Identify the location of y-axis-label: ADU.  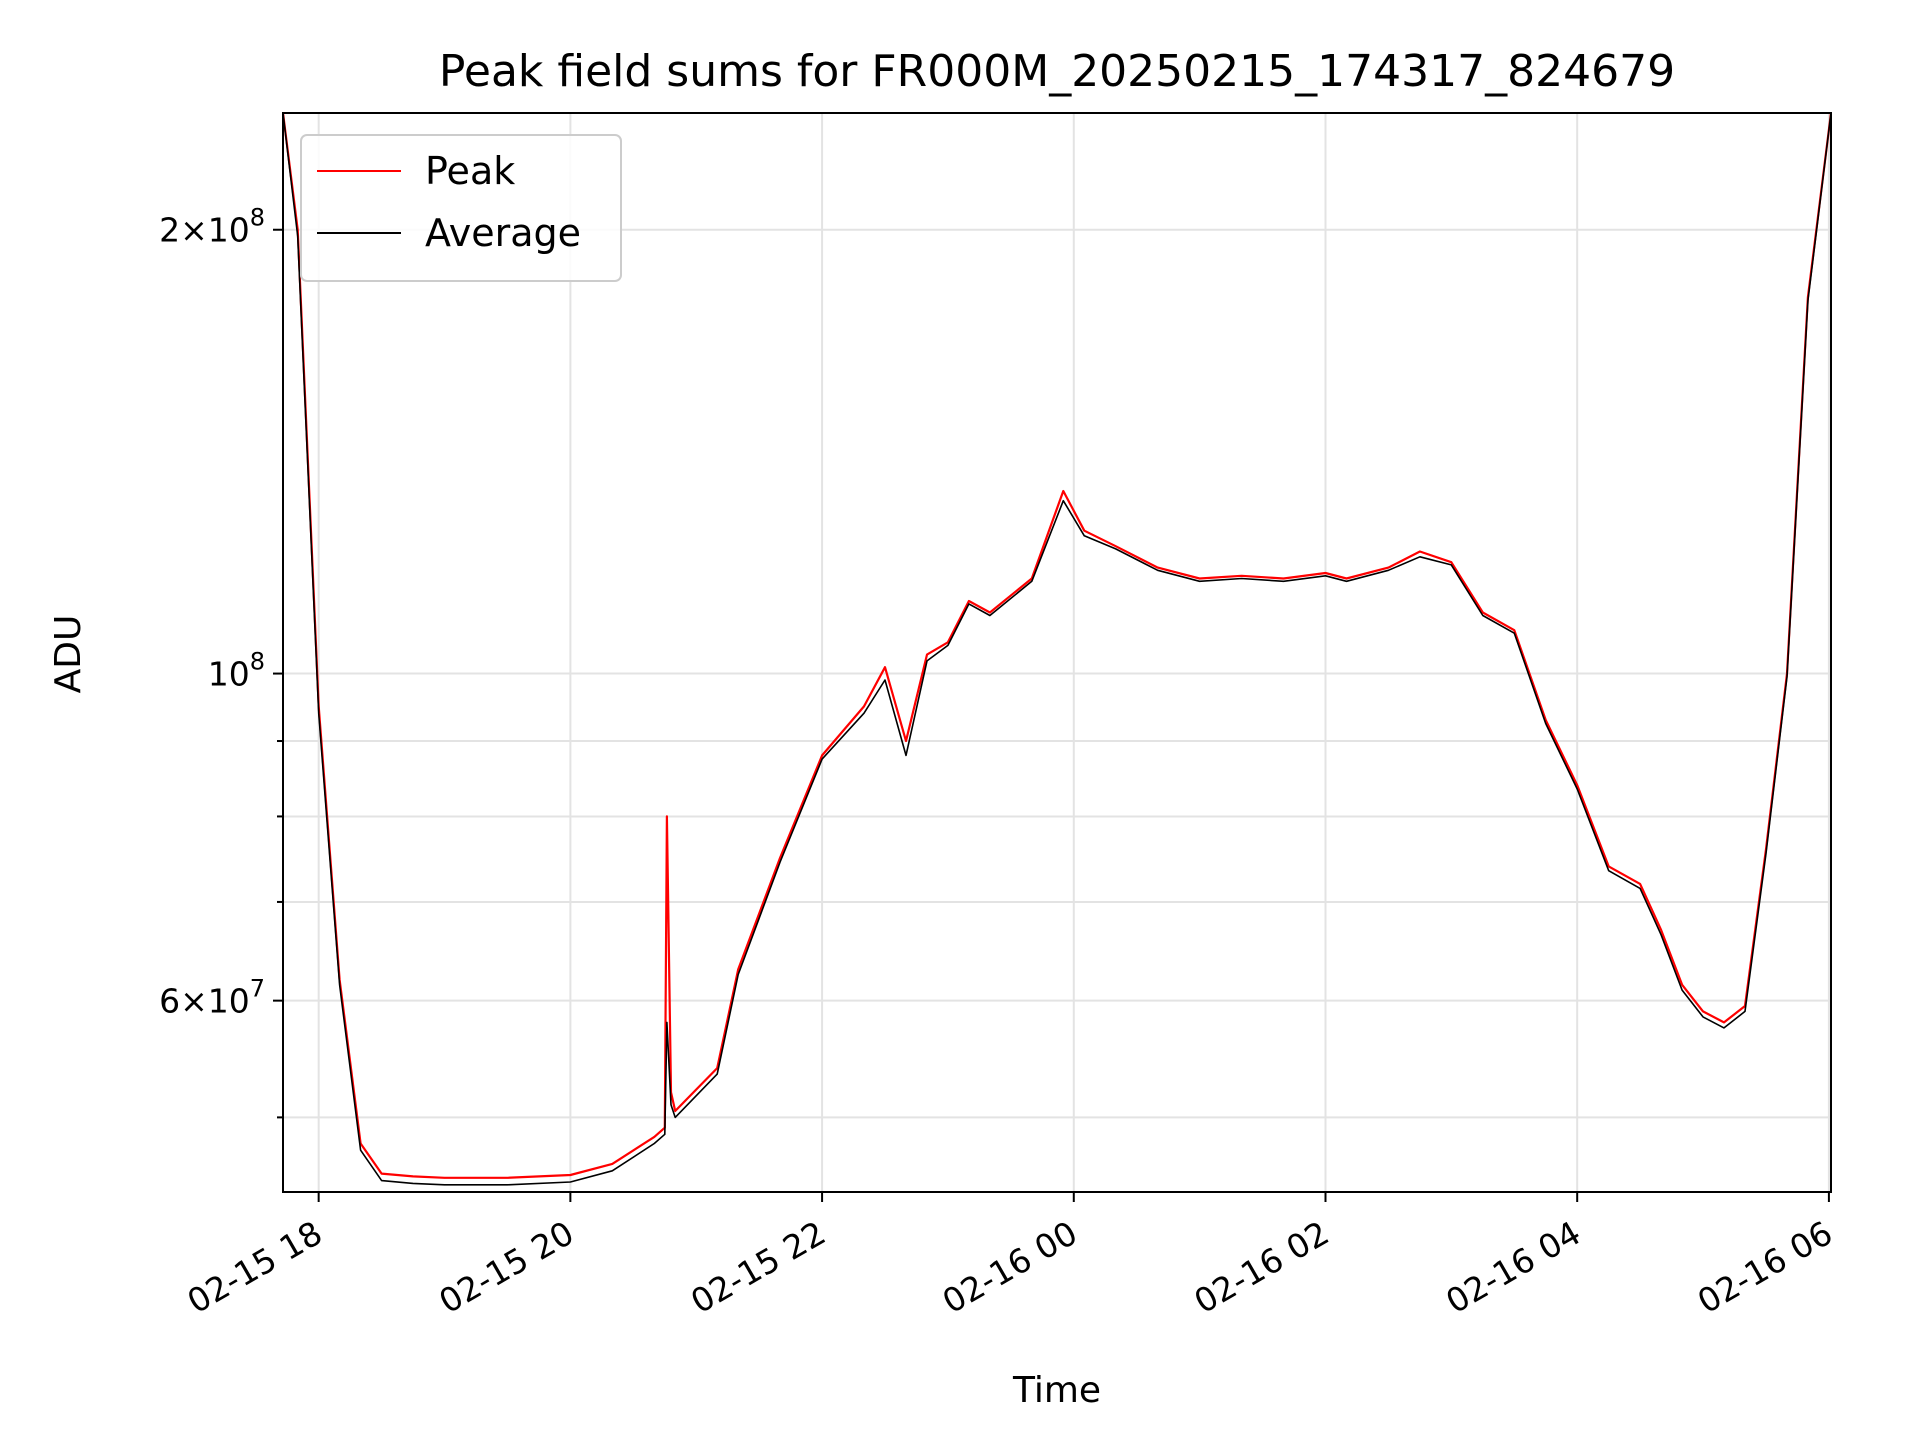
(68, 654).